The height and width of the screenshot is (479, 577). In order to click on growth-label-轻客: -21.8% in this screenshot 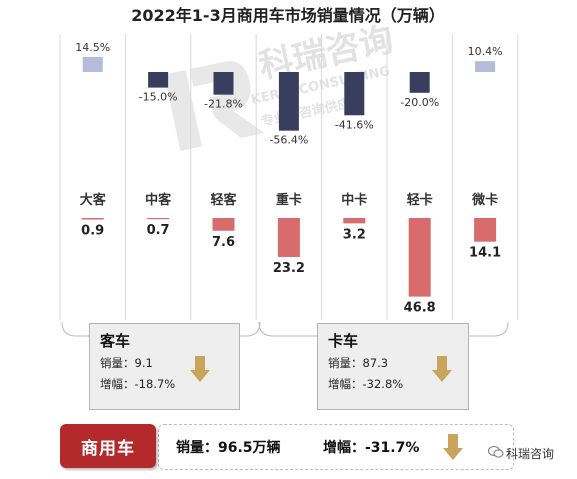, I will do `click(223, 104)`.